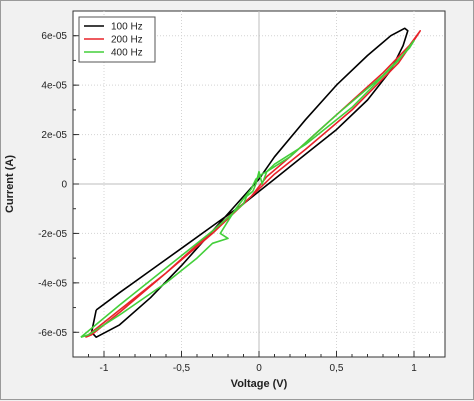 The image size is (474, 401). I want to click on y-tick-label: 0, so click(64, 185).